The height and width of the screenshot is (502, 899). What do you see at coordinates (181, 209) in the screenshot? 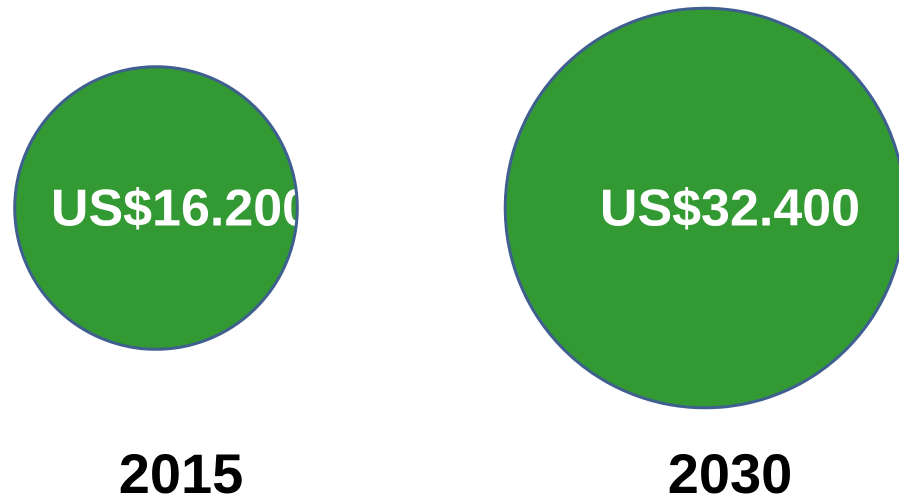
I see `value-label: US$16.200` at bounding box center [181, 209].